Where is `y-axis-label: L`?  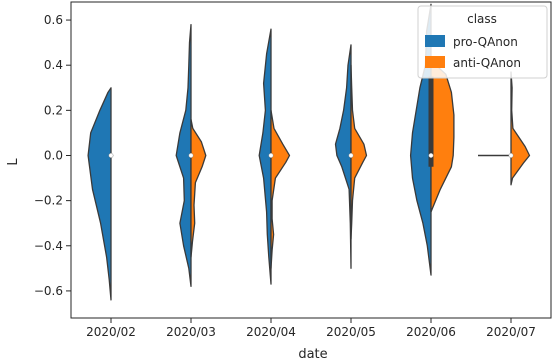 y-axis-label: L is located at coordinates (13, 162).